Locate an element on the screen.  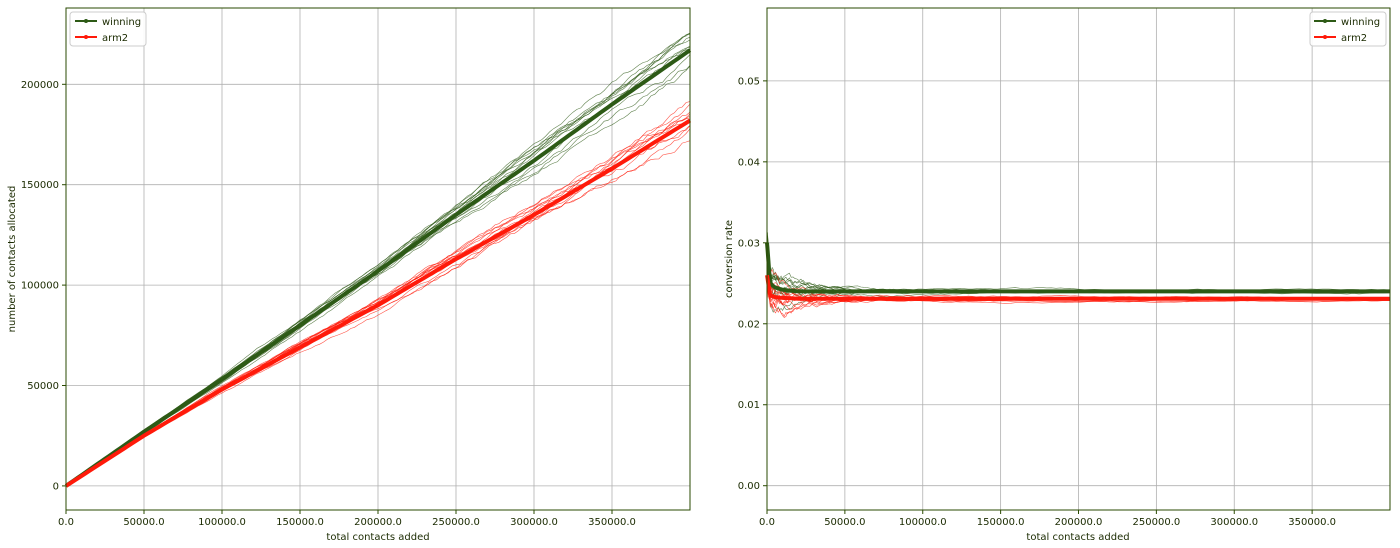
conversion-x-tick-label: 250000.0 is located at coordinates (1157, 522).